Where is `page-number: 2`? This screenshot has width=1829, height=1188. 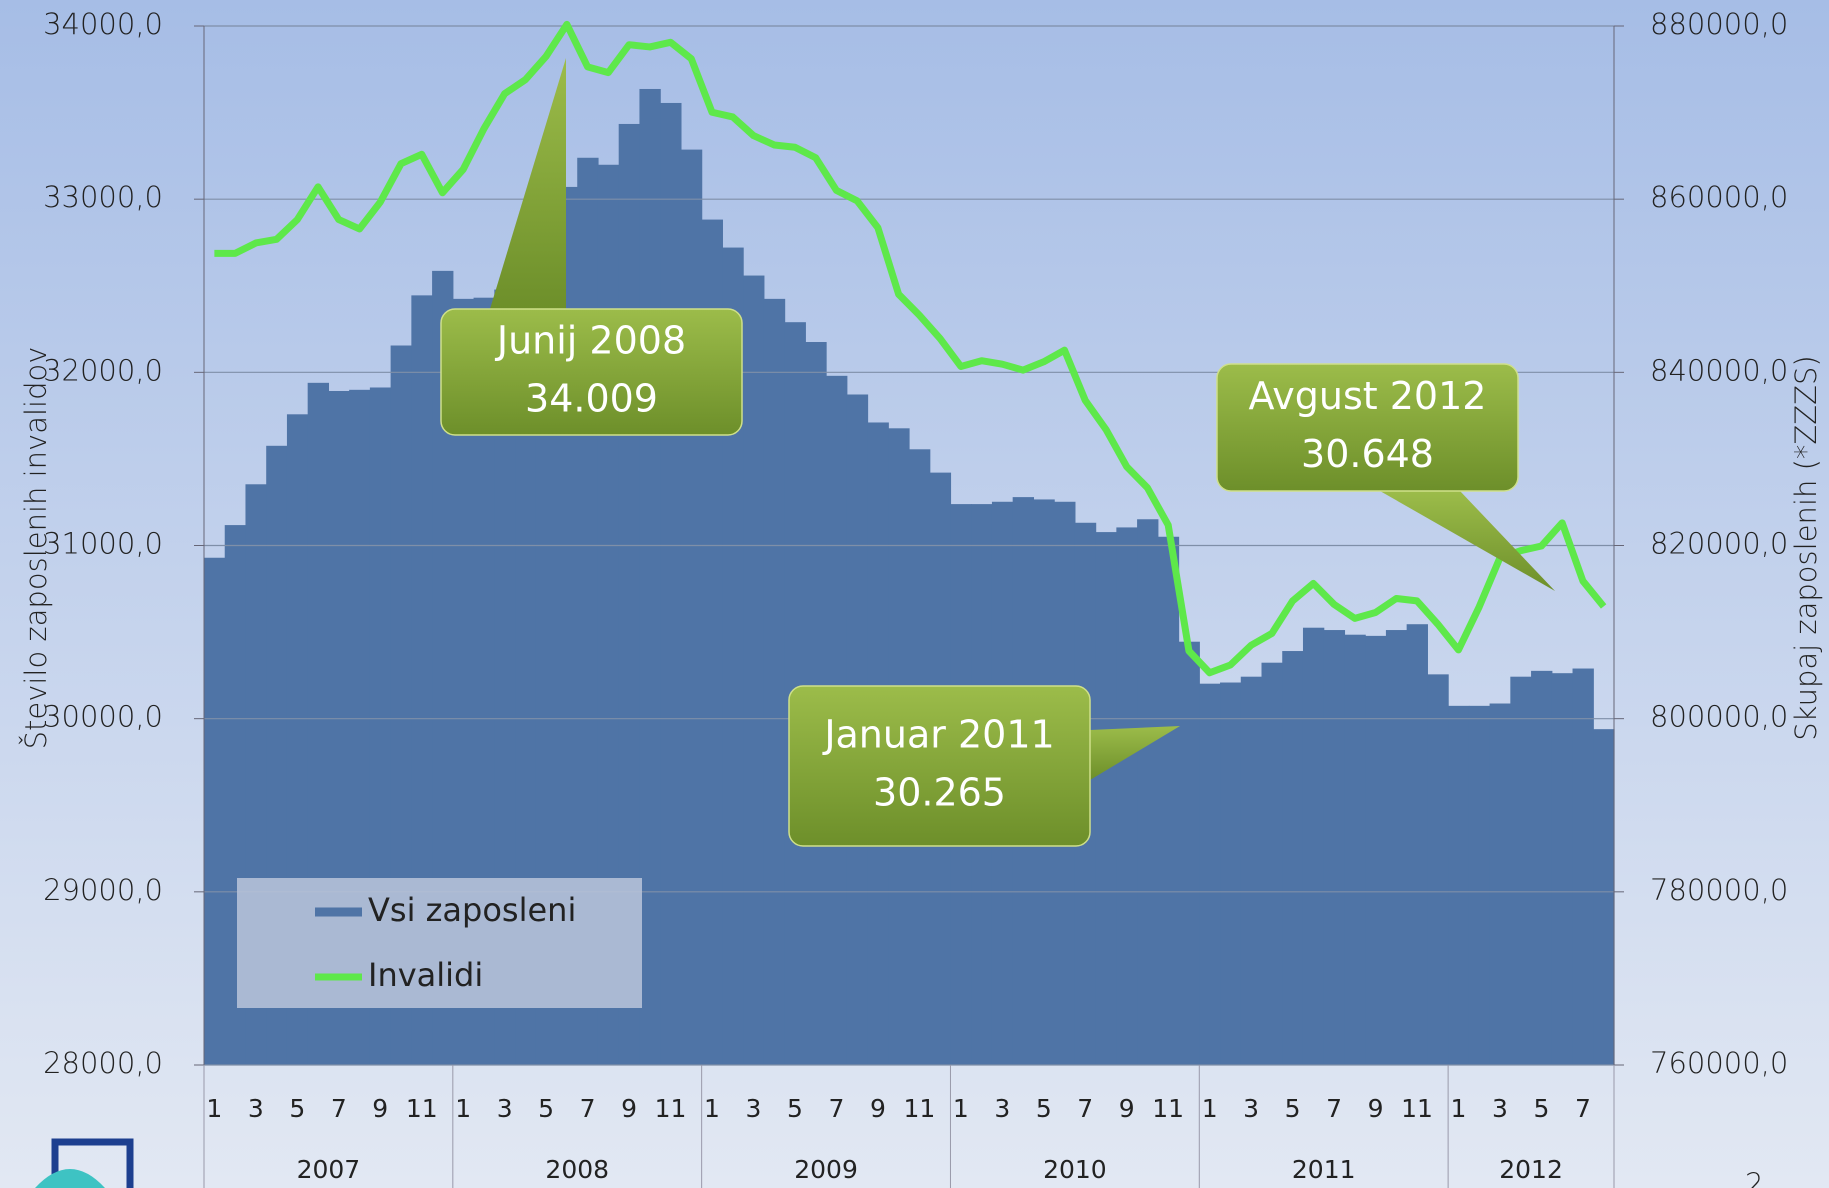 page-number: 2 is located at coordinates (1754, 1177).